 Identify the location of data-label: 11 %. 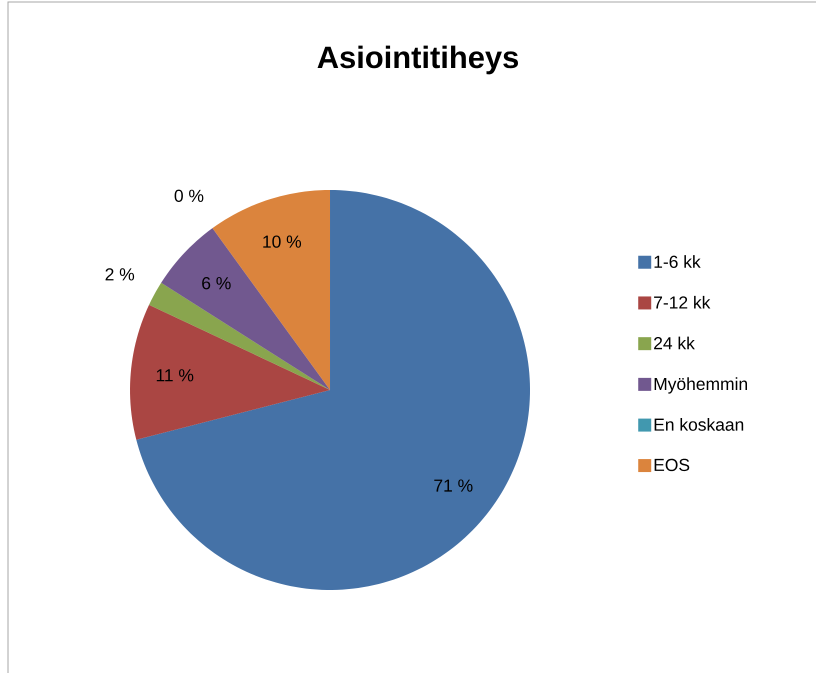
(175, 375).